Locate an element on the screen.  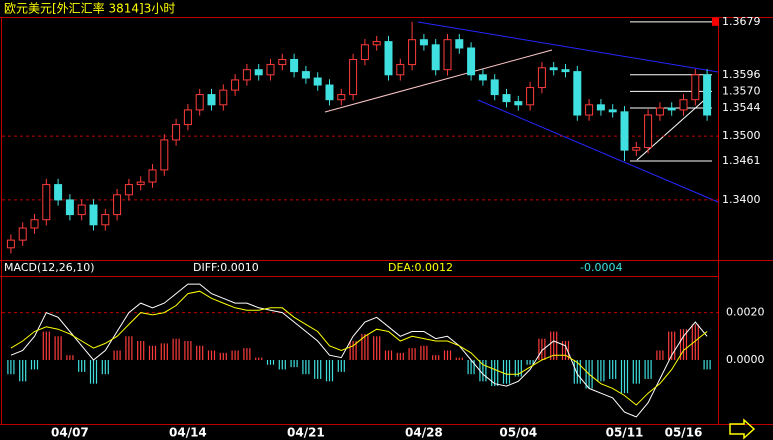
y-tick-label: 0.0000 is located at coordinates (745, 359).